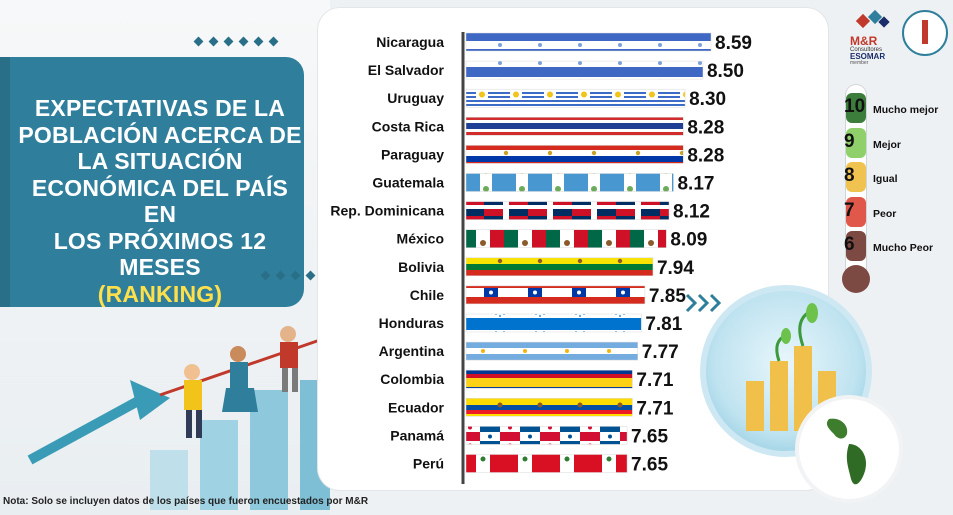 The image size is (953, 515). What do you see at coordinates (849, 244) in the screenshot?
I see `legend-number: 6` at bounding box center [849, 244].